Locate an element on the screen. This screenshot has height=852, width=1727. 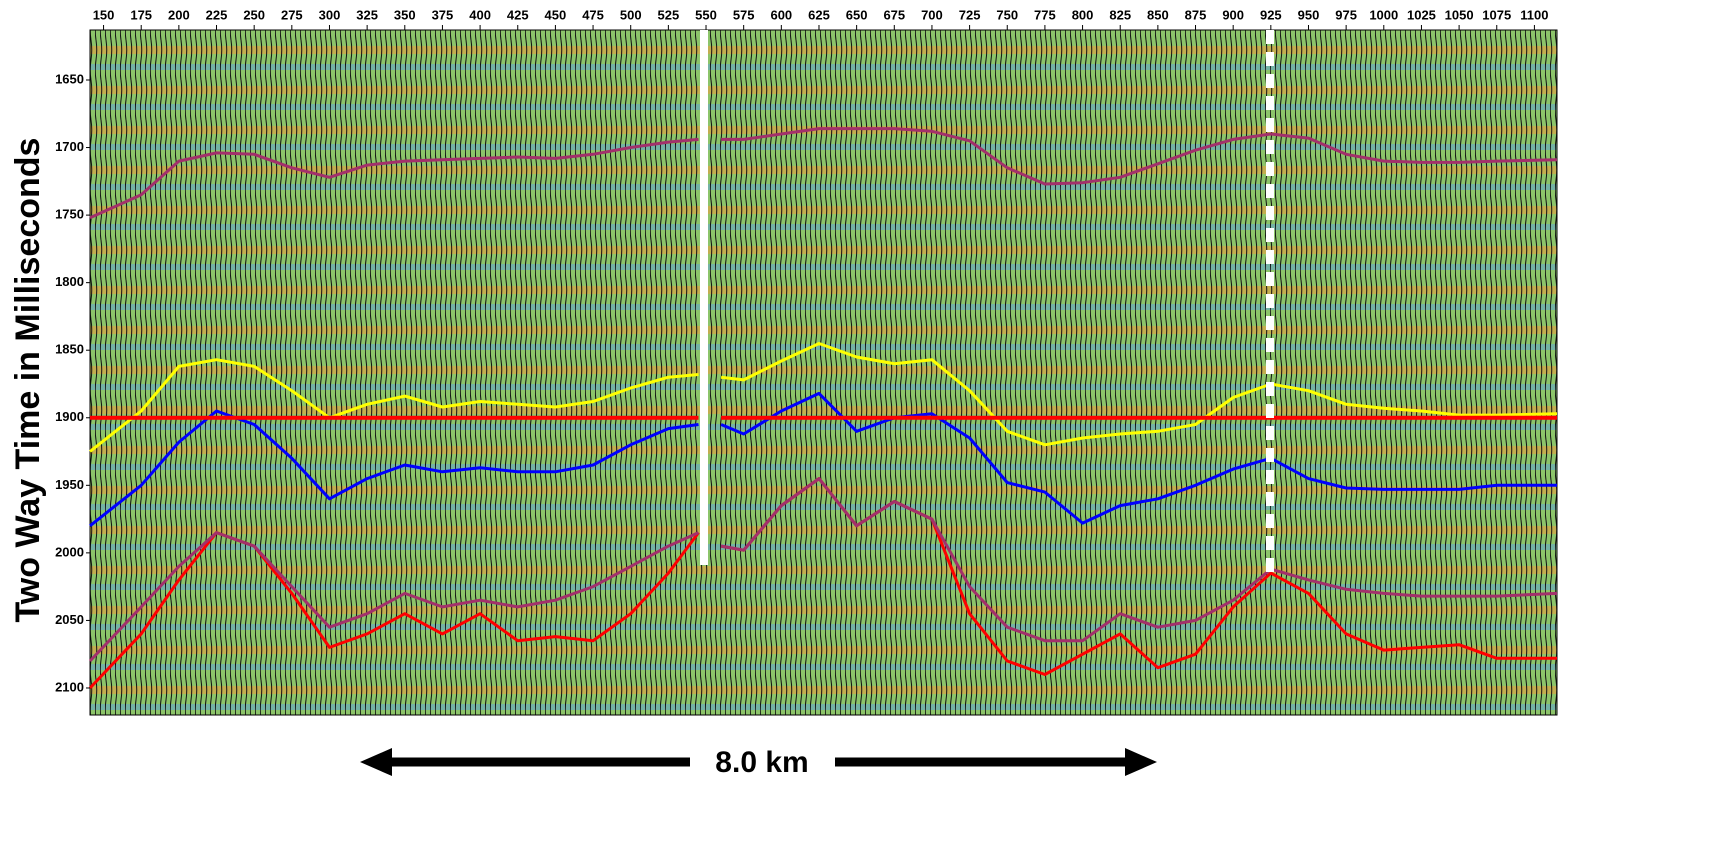
scale-arrows is located at coordinates (758, 762).